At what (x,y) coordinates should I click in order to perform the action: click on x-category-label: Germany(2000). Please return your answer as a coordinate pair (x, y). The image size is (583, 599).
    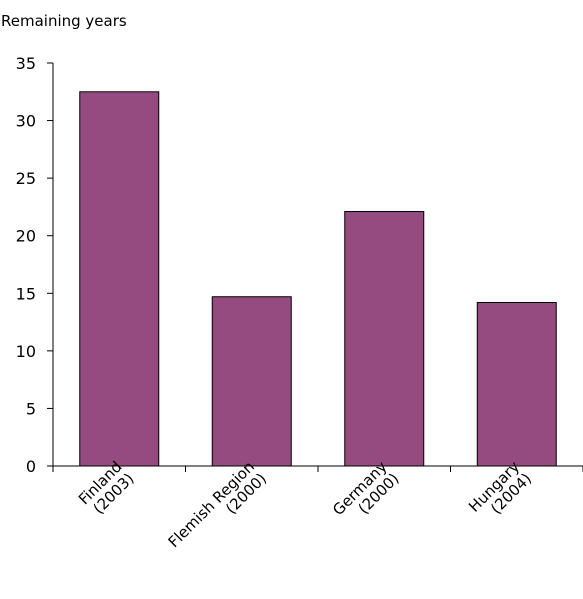
    Looking at the image, I should click on (366, 489).